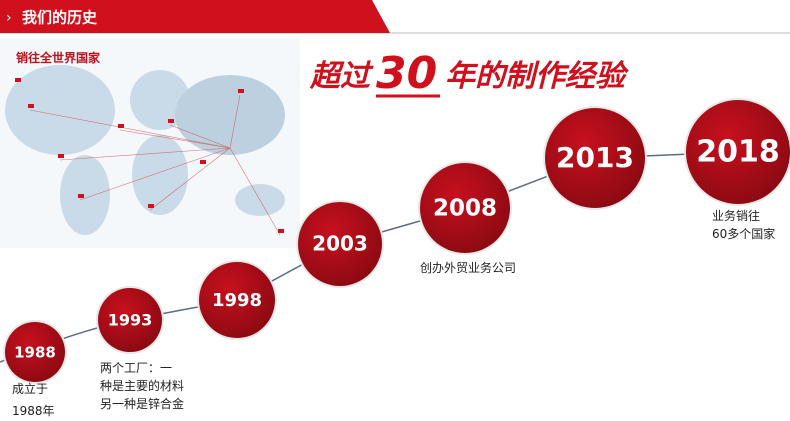 The height and width of the screenshot is (421, 790). I want to click on milestone-text: 创办外贸业务公司, so click(468, 267).